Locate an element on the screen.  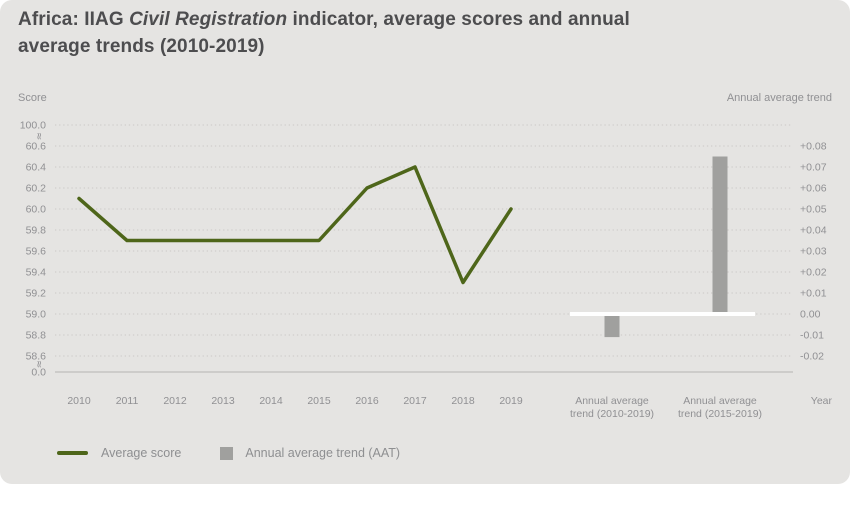
legend-aat-label: Annual average trend (AAT) is located at coordinates (323, 453).